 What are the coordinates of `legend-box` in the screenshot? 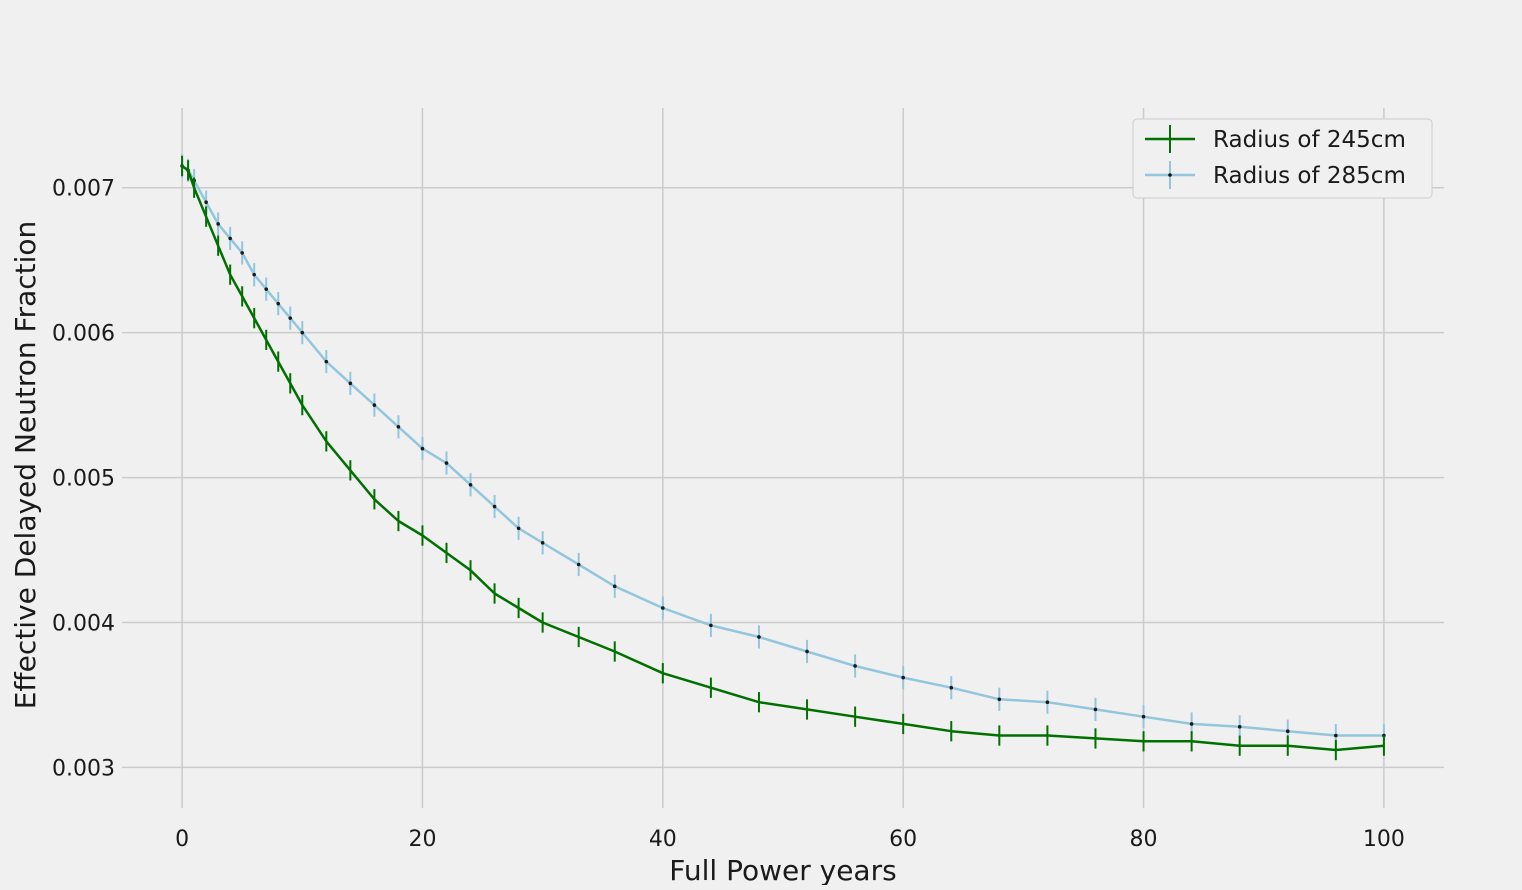 It's located at (1282, 158).